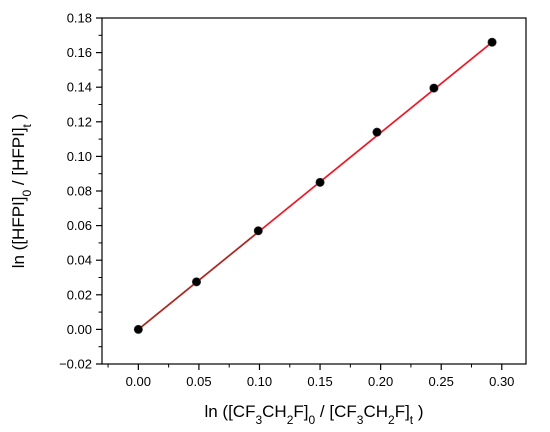 This screenshot has height=432, width=550. Describe the element at coordinates (138, 381) in the screenshot. I see `x-tick-label: 0.00` at that location.